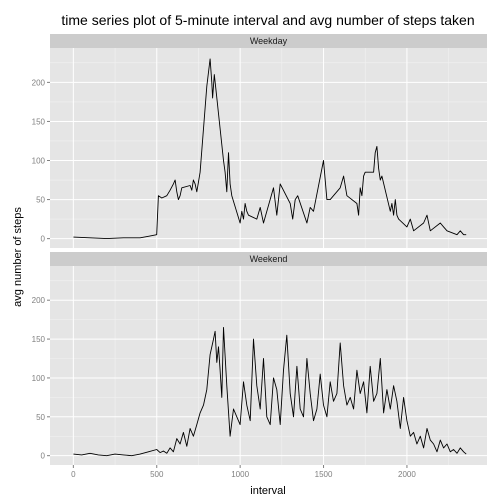  I want to click on facet-label: Weekend, so click(269, 259).